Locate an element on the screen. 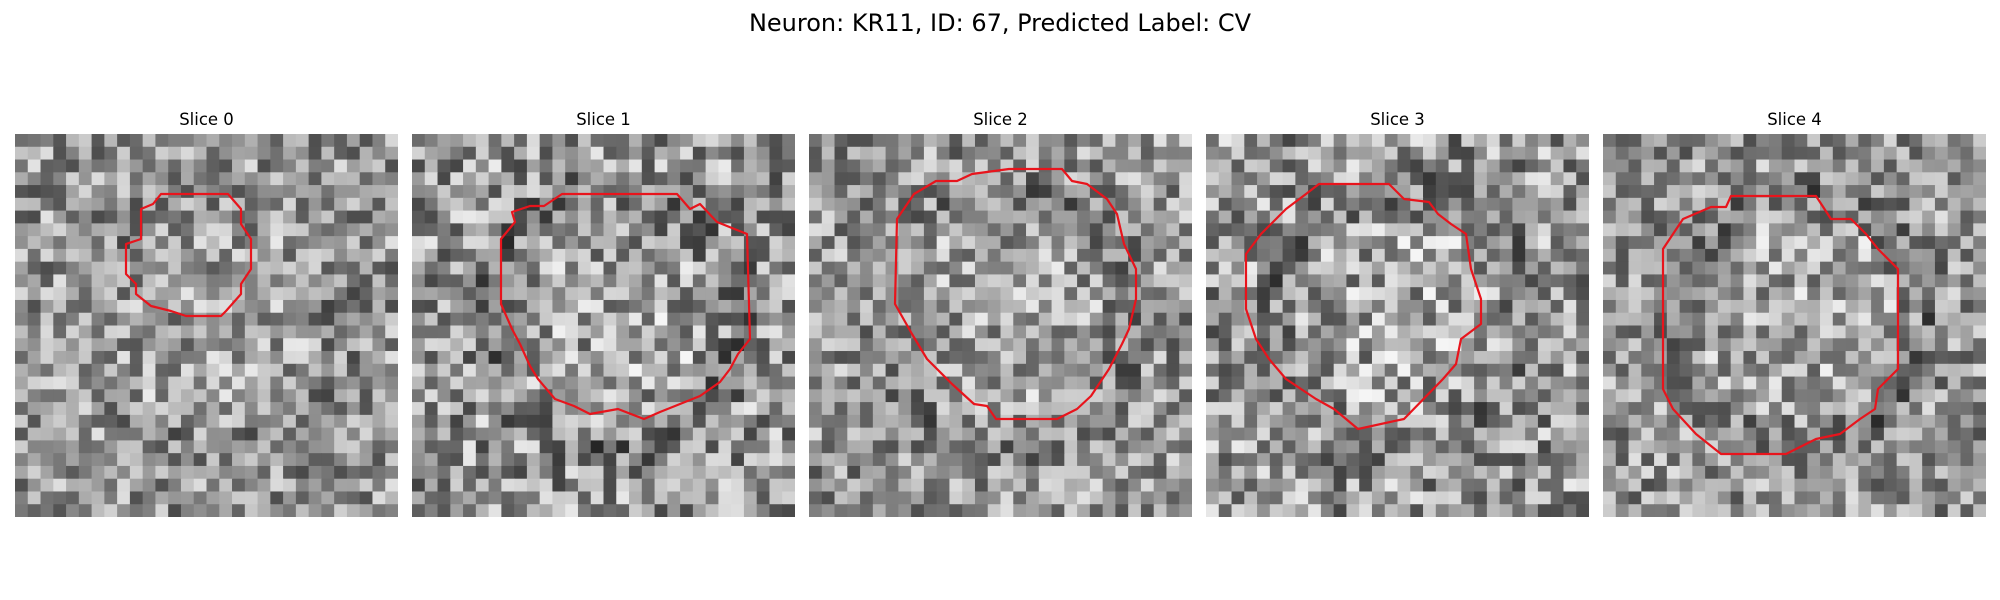 The height and width of the screenshot is (600, 2000). slice-panel-1: Slice 1 is located at coordinates (603, 313).